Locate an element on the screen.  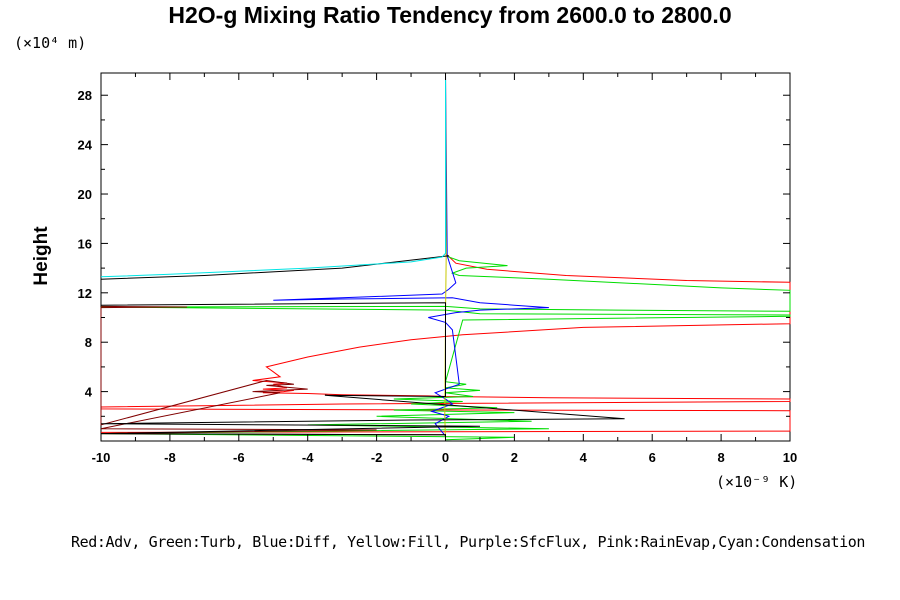
x-tick-label: -4 is located at coordinates (308, 457).